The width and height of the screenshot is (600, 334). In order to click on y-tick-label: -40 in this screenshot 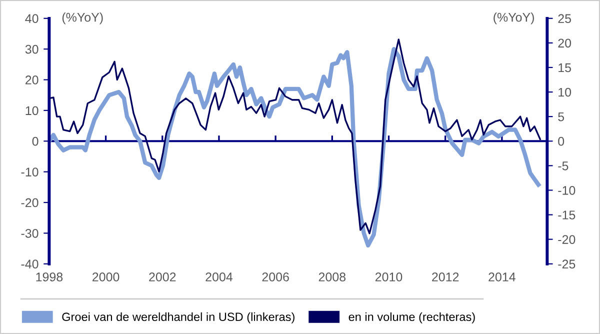, I will do `click(29, 264)`.